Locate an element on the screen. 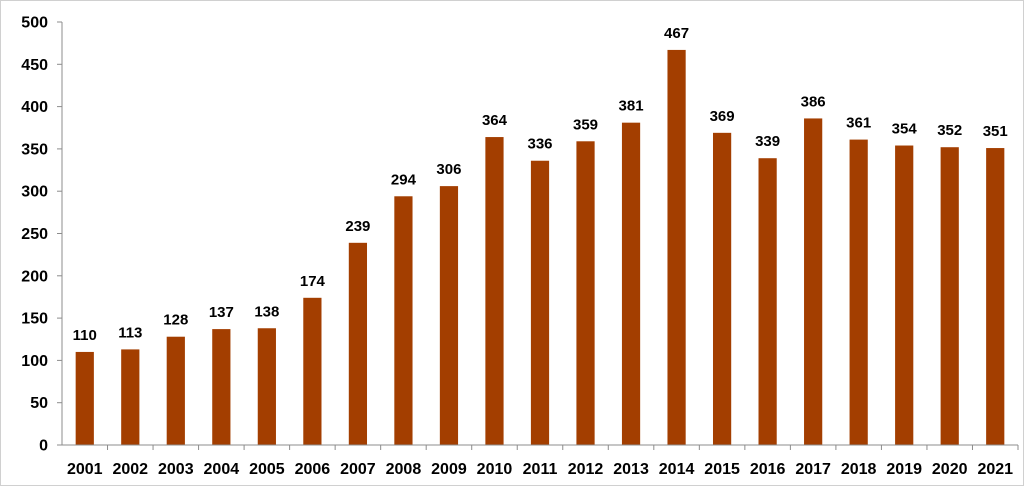 This screenshot has width=1024, height=486. x-tick-label: 2016 is located at coordinates (768, 469).